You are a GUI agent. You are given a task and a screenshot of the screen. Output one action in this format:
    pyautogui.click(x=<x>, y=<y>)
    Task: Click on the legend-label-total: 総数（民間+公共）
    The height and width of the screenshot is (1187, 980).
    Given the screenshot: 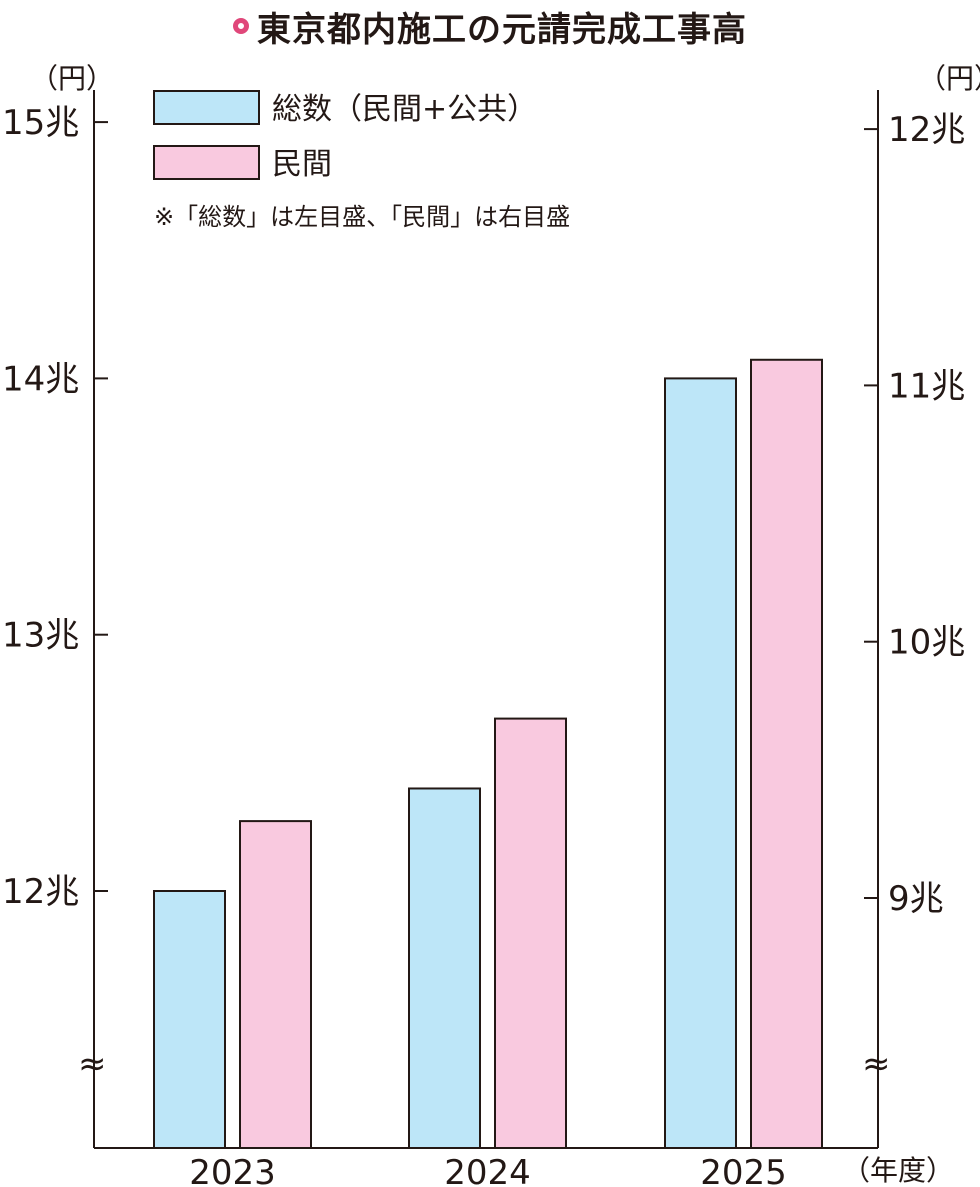 What is the action you would take?
    pyautogui.click(x=404, y=109)
    